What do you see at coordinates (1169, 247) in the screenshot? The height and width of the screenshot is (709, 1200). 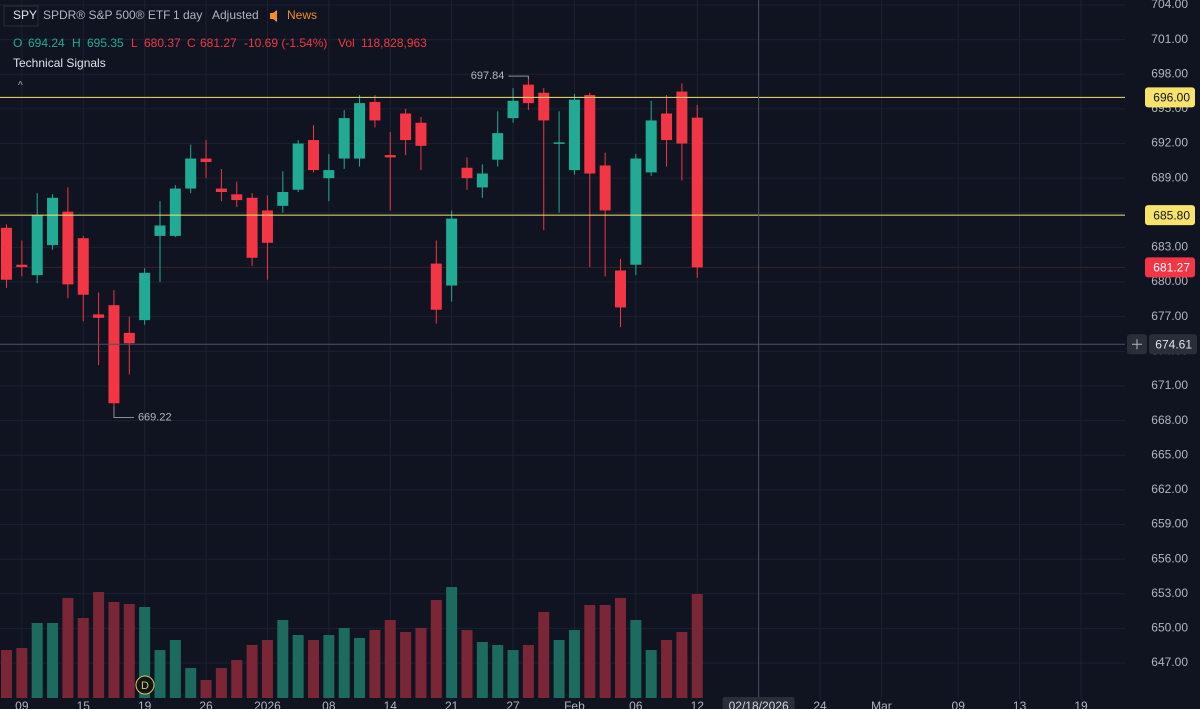 I see `y-tick-label: 683.00` at bounding box center [1169, 247].